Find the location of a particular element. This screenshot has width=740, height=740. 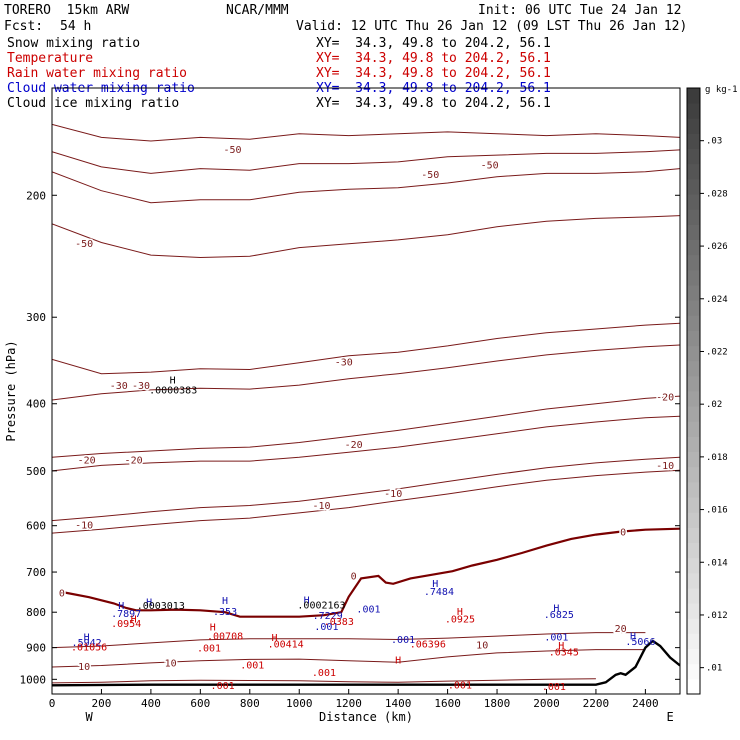

zero-isotherm is located at coordinates (370, 572).